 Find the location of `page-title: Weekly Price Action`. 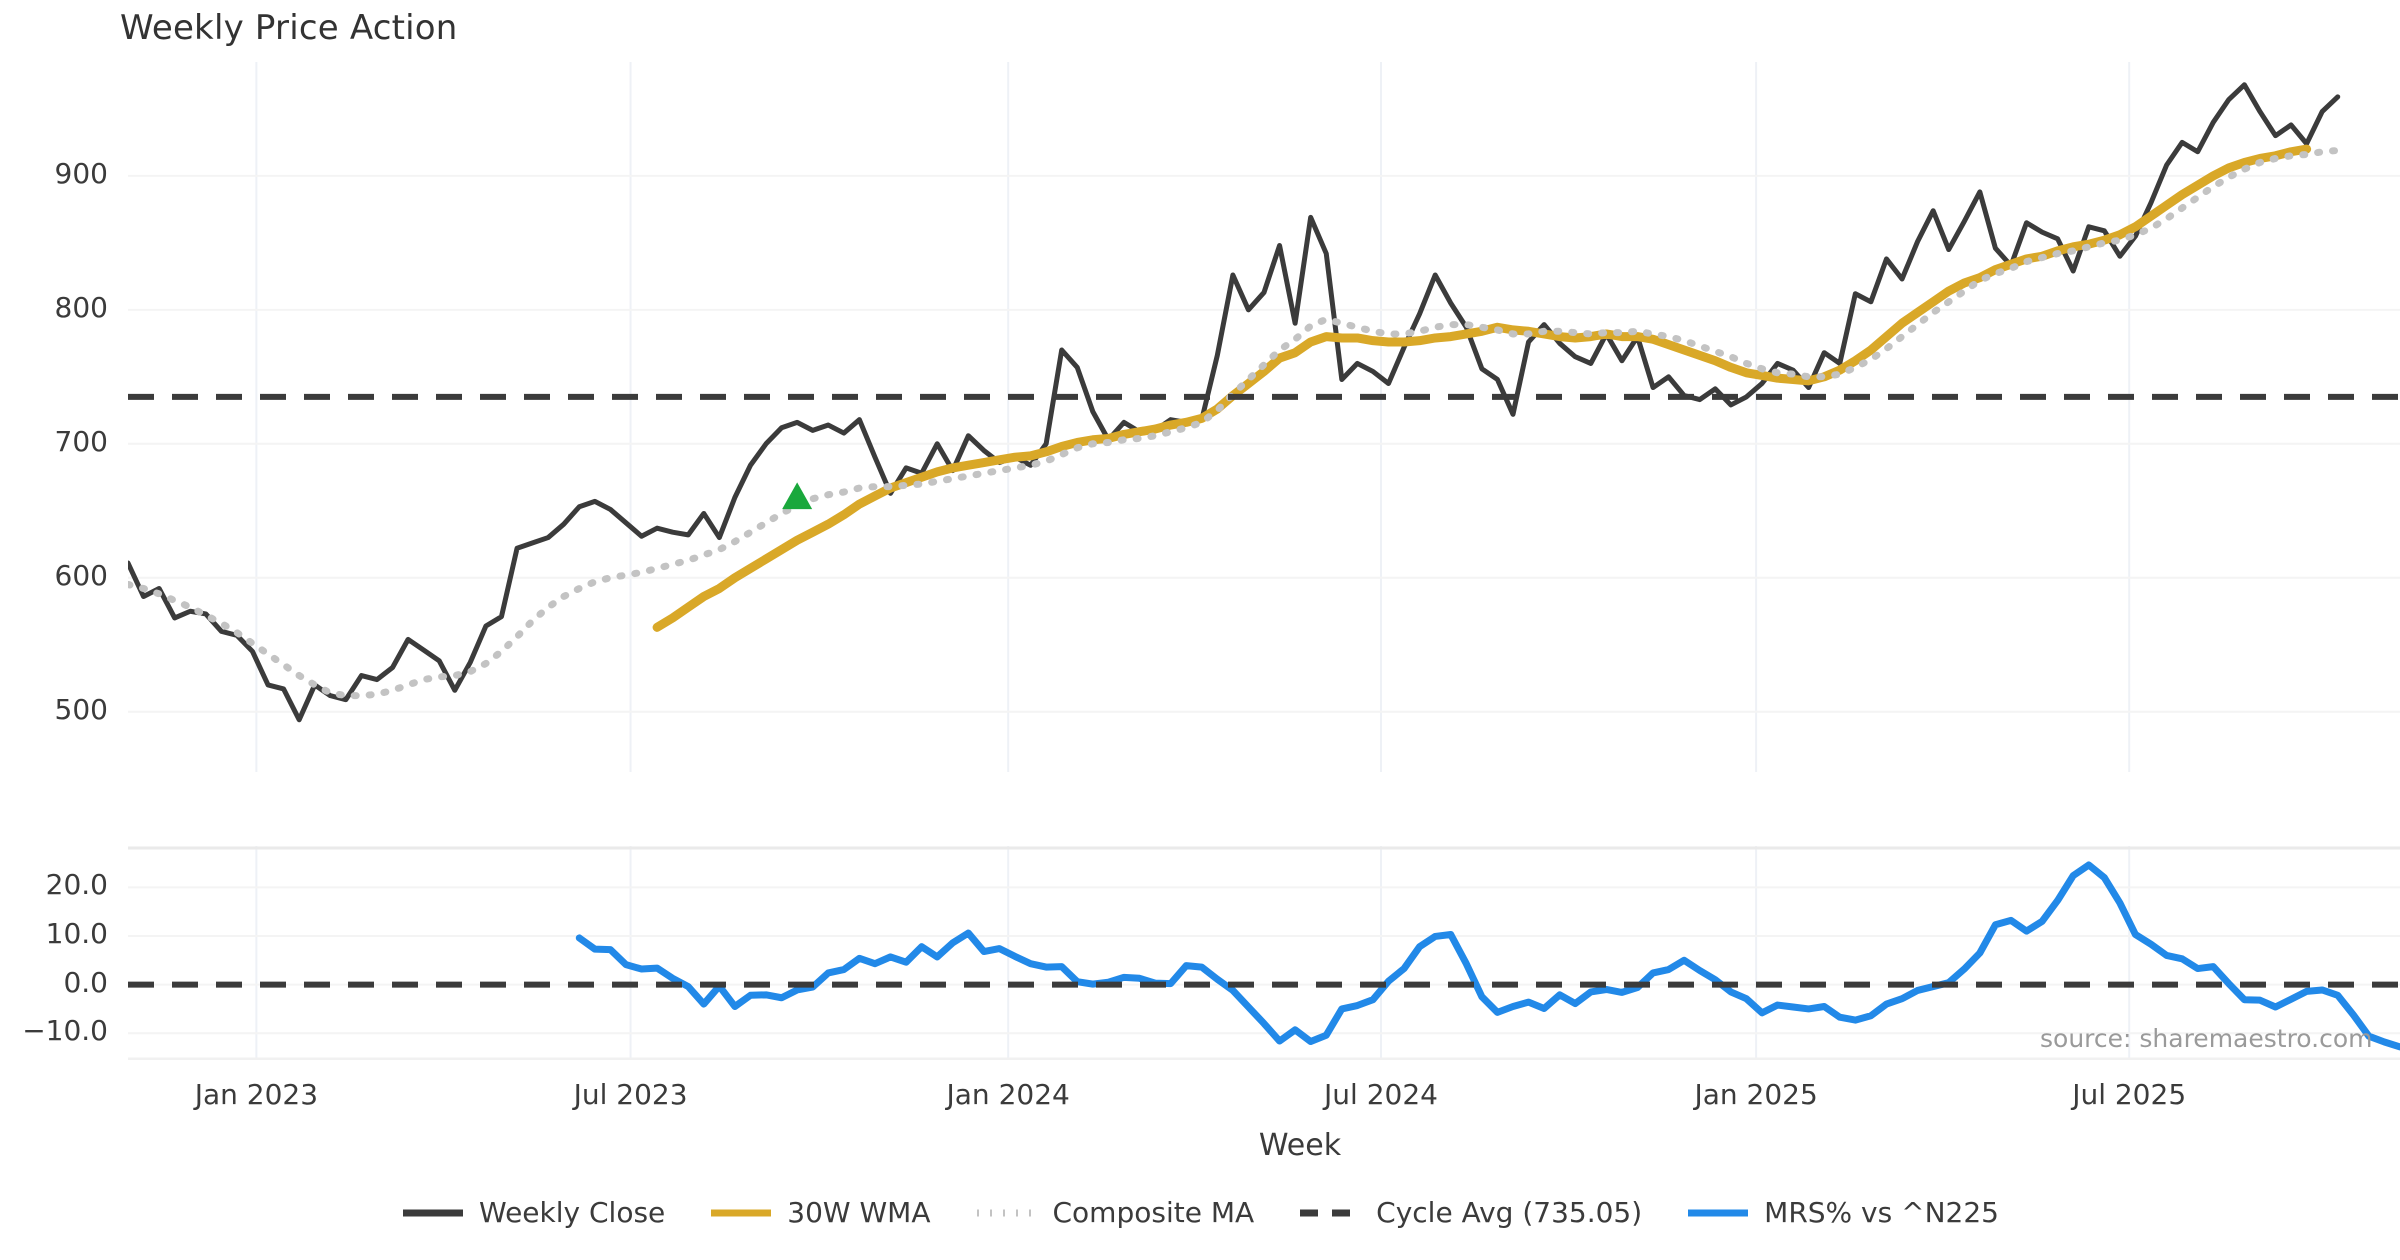

page-title: Weekly Price Action is located at coordinates (289, 28).